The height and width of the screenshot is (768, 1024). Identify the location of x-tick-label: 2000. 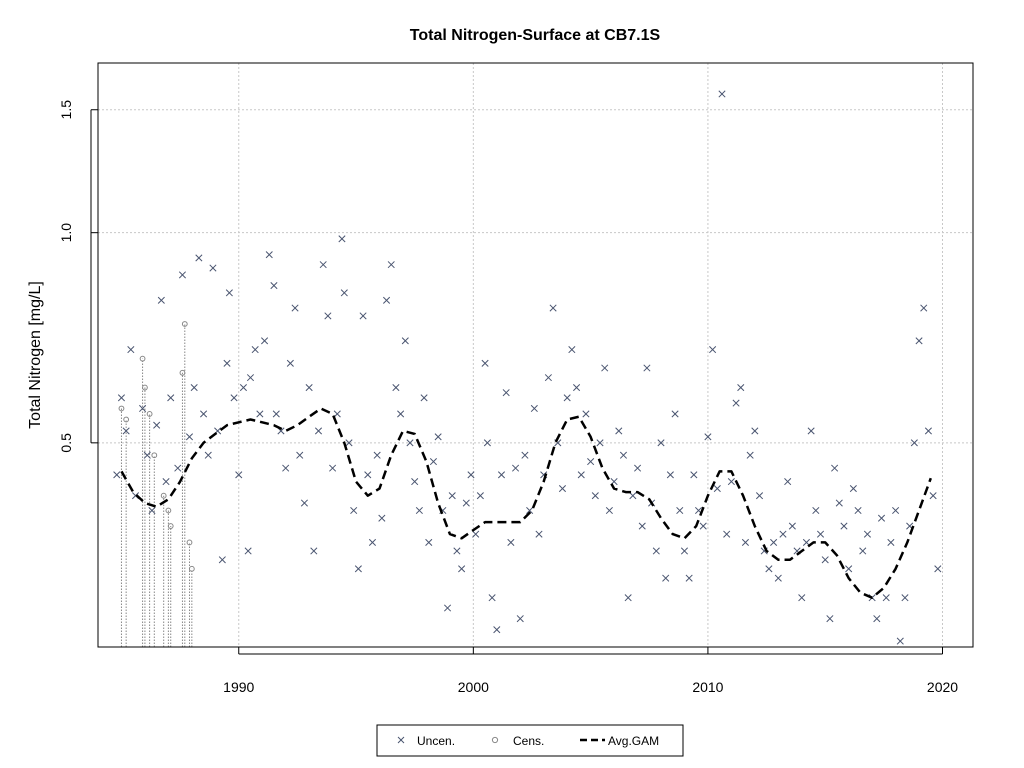
(473, 687).